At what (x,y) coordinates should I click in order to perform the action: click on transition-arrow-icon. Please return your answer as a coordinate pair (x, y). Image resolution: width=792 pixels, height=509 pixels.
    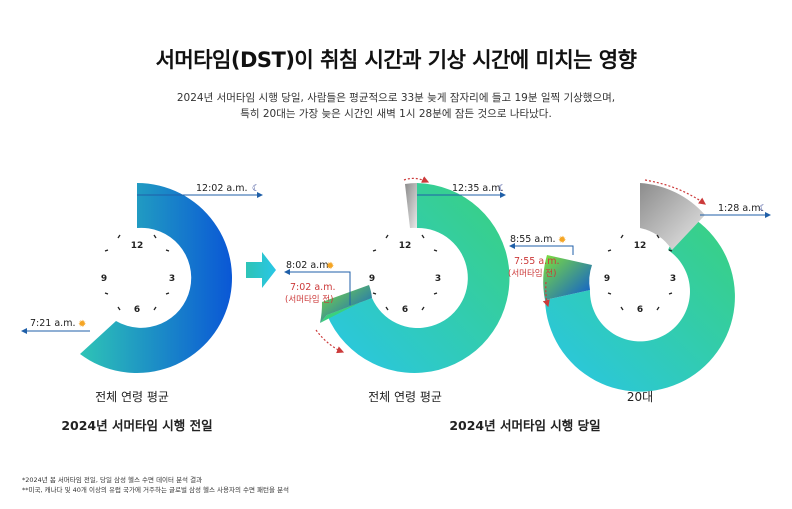
    Looking at the image, I should click on (261, 270).